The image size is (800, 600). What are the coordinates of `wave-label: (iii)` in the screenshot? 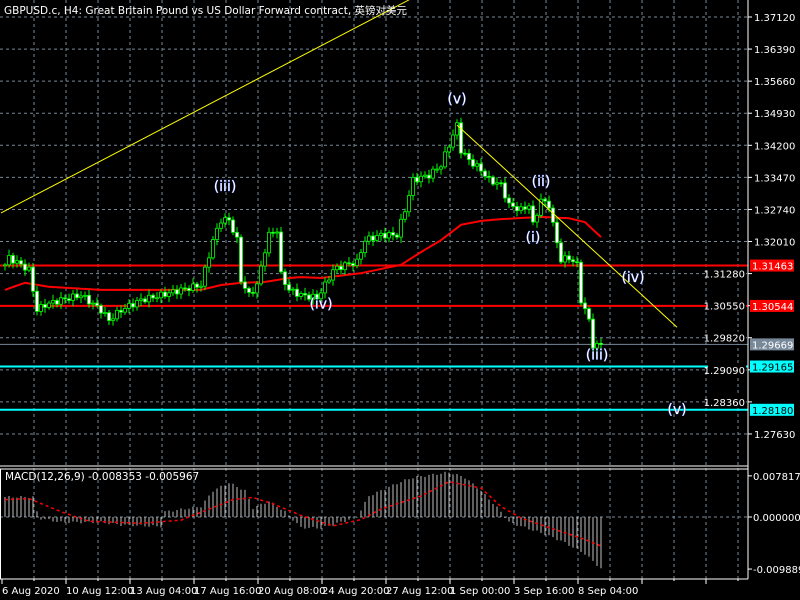 It's located at (597, 356).